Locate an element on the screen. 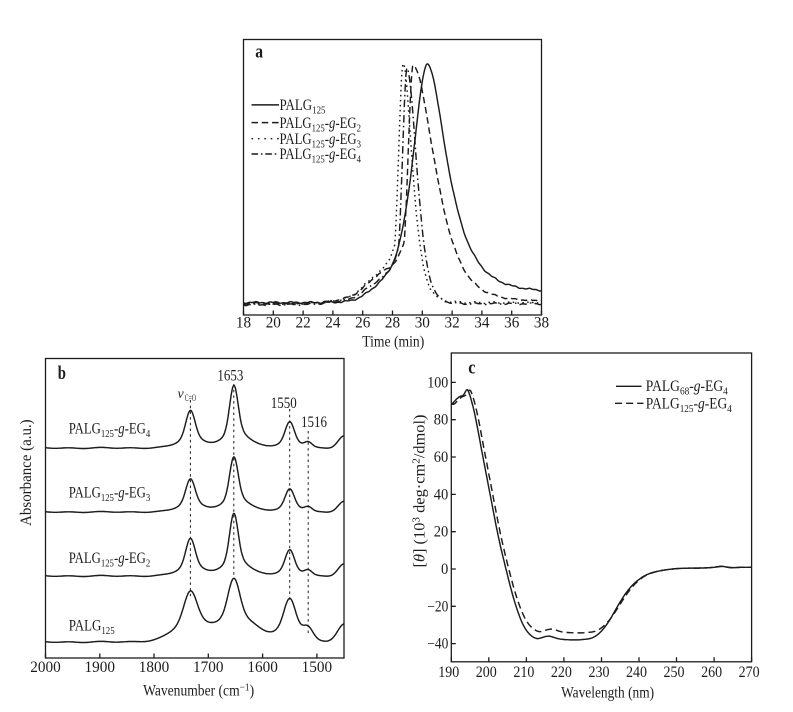  svg-text: 1653 is located at coordinates (230, 375).